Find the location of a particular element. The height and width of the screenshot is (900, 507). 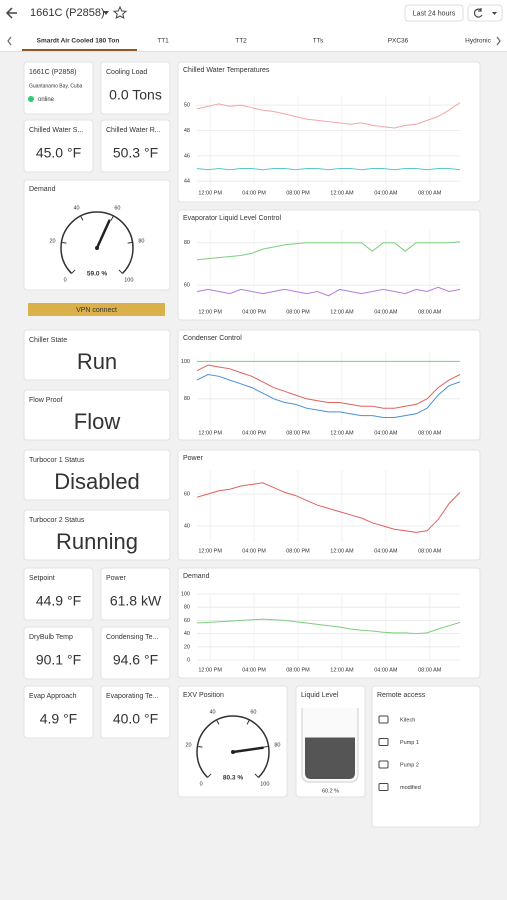

remote-item: Kitech is located at coordinates (407, 720).